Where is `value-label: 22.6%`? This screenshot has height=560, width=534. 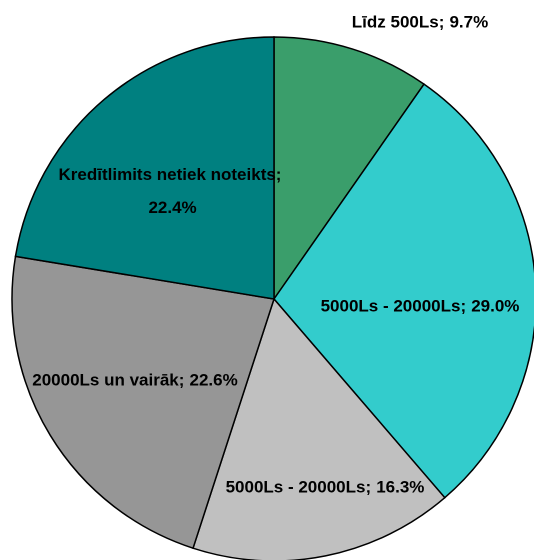
value-label: 22.6% is located at coordinates (213, 380).